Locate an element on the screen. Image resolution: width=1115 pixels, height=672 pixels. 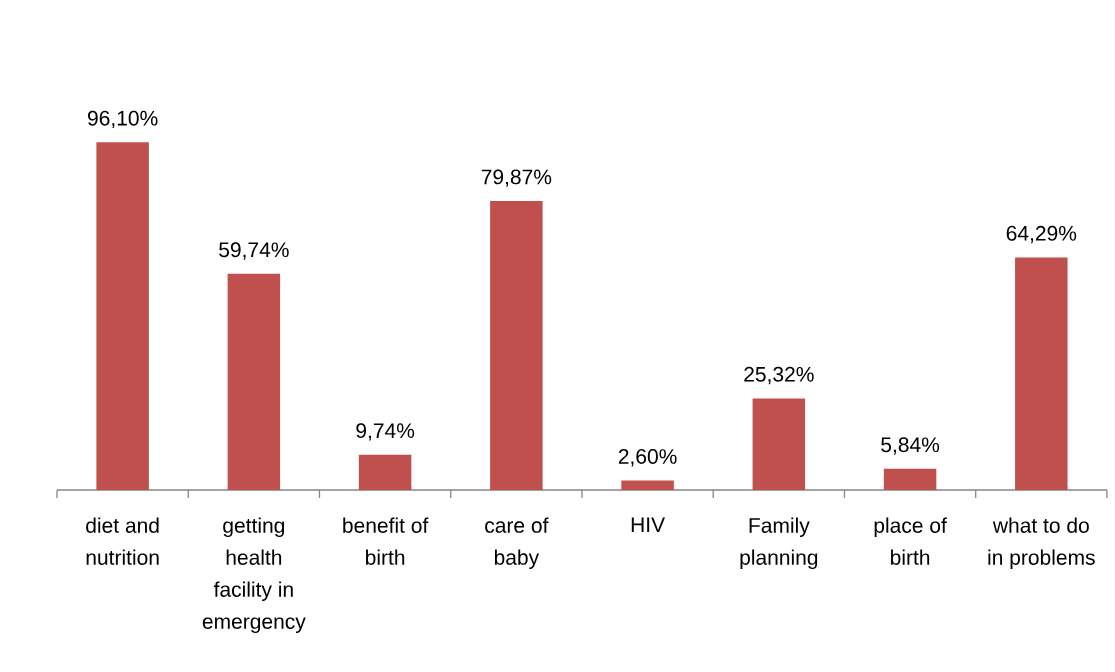
data-label: 25,32% is located at coordinates (779, 375).